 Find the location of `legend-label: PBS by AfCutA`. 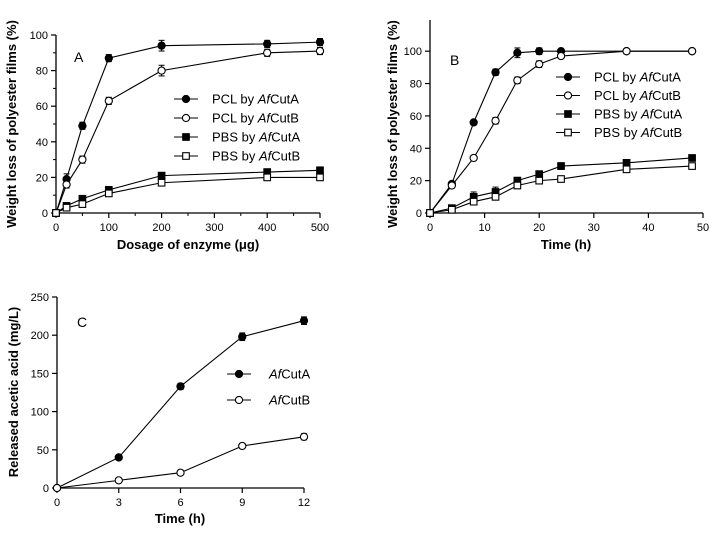

legend-label: PBS by AfCutA is located at coordinates (256, 137).